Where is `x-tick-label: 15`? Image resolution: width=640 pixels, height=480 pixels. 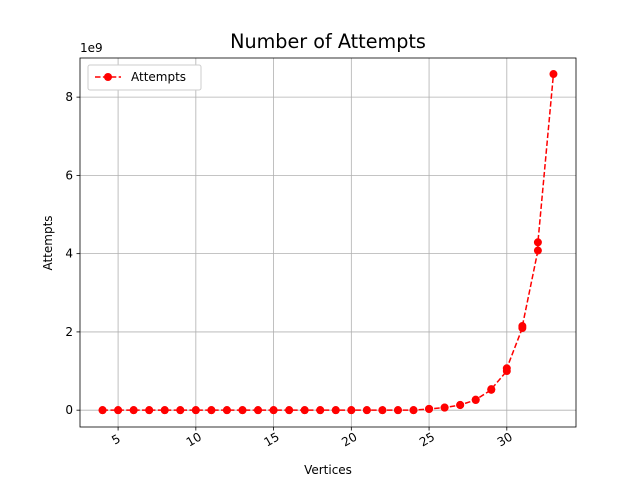 x-tick-label: 15 is located at coordinates (271, 440).